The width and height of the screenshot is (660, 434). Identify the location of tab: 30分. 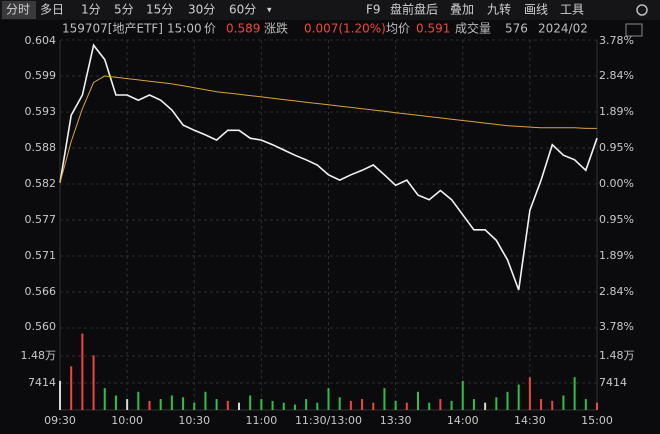
(201, 10).